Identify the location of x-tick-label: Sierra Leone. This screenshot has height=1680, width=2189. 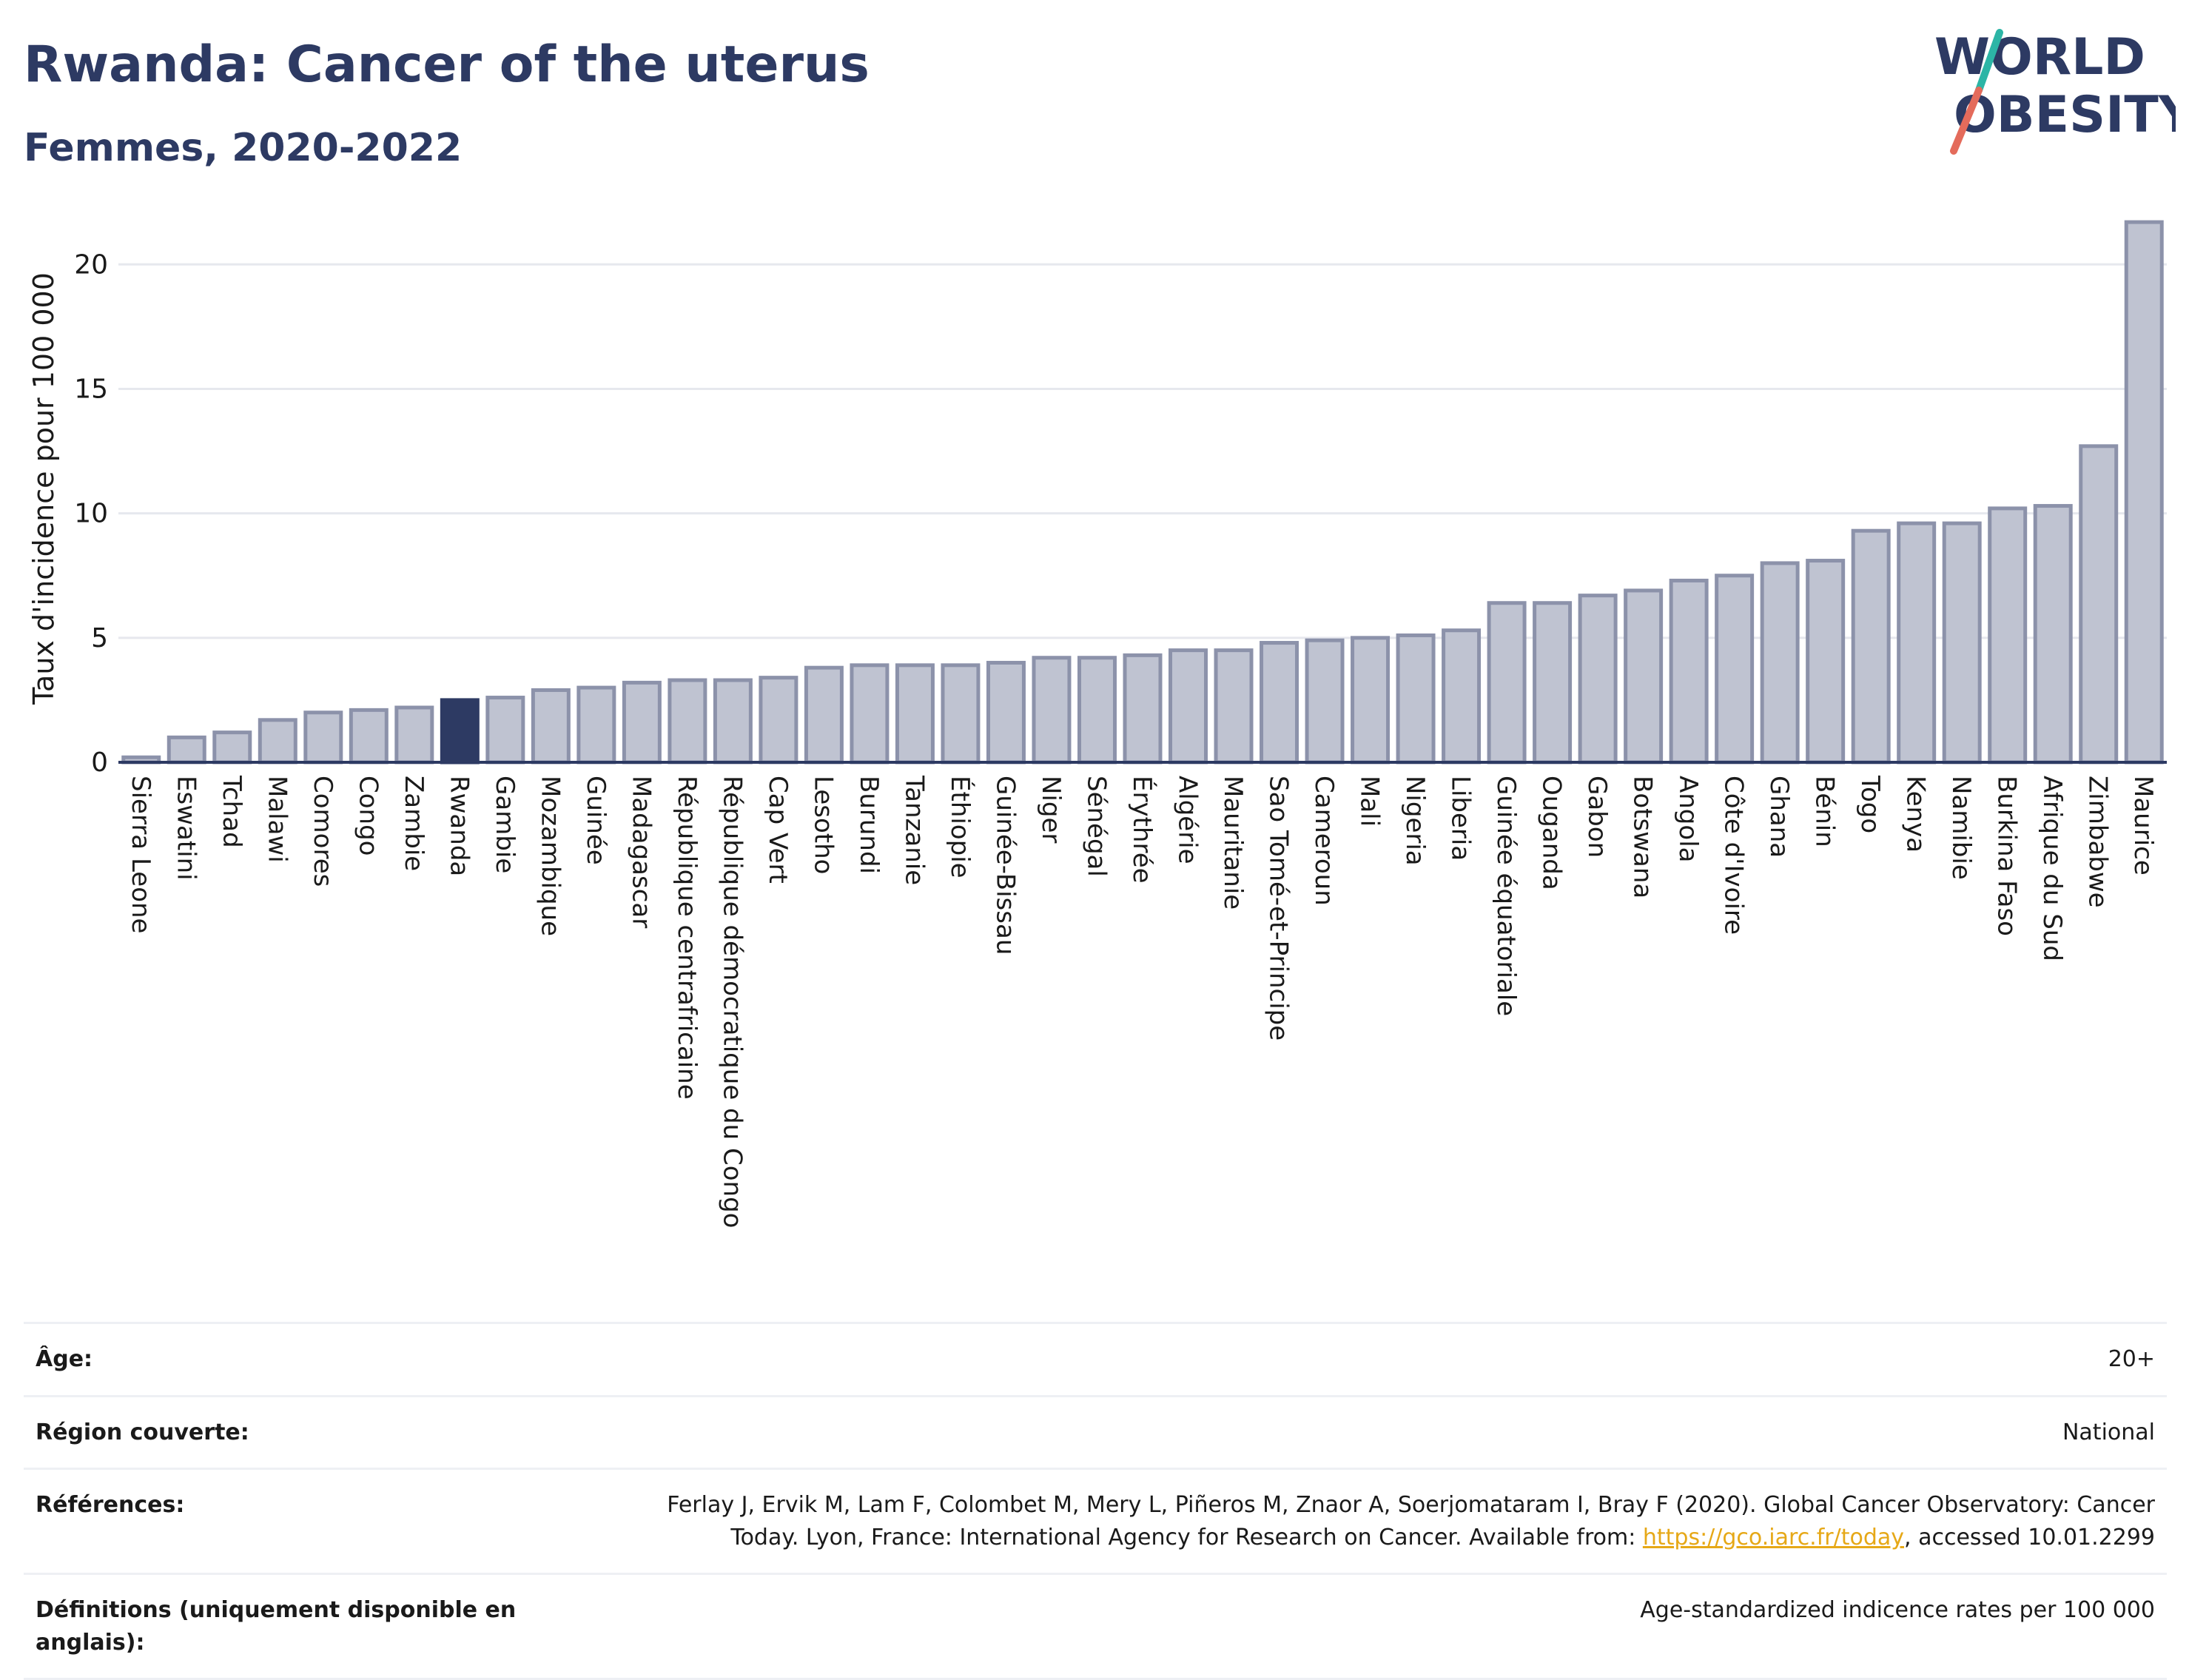
(140, 854).